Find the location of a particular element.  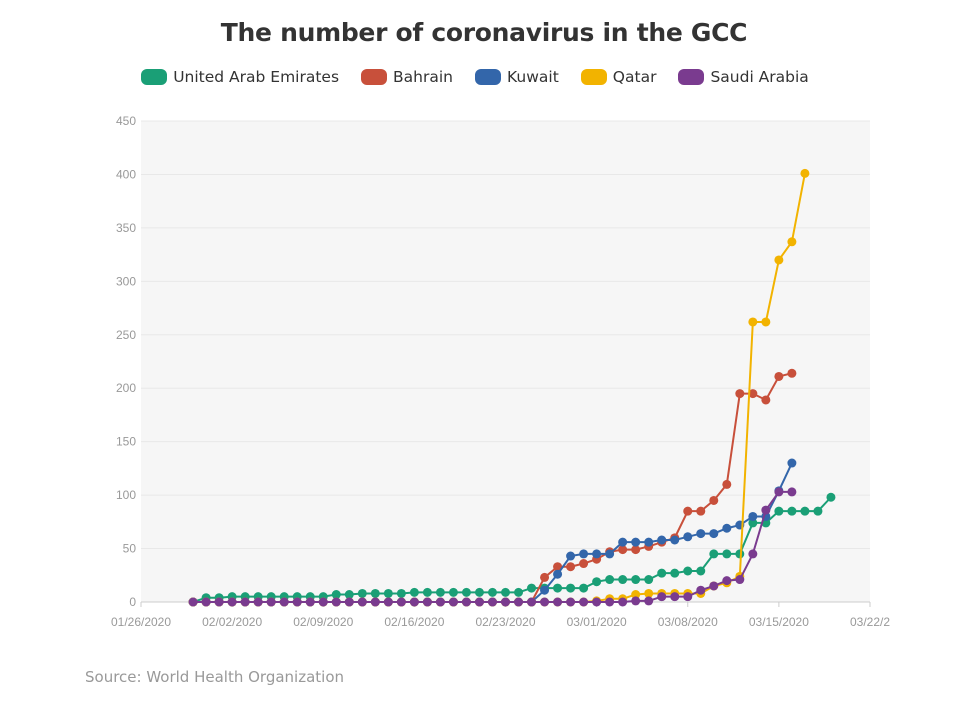

legend-item: Bahrain is located at coordinates (407, 77).